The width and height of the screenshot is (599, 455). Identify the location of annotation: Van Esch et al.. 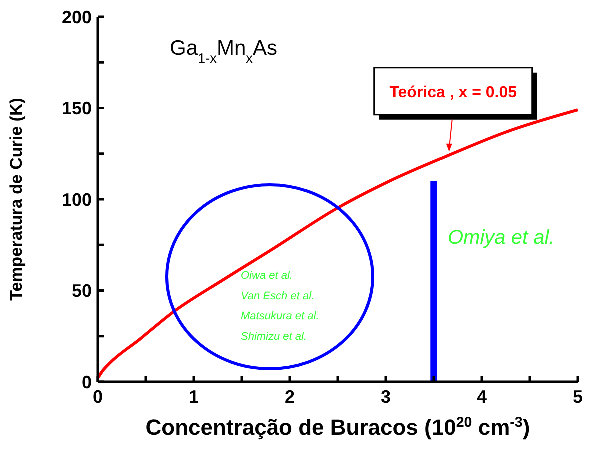
(278, 296).